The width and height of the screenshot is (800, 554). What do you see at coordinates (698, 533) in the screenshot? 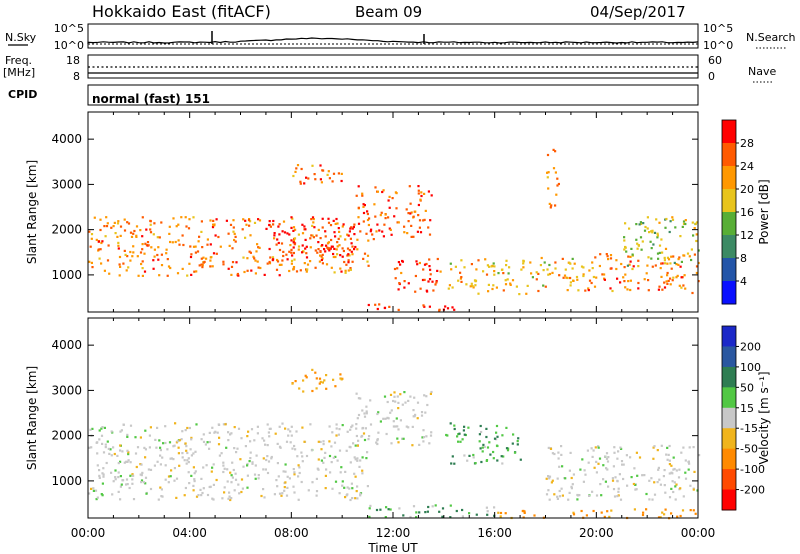
I see `xtick-label: 00:00` at bounding box center [698, 533].